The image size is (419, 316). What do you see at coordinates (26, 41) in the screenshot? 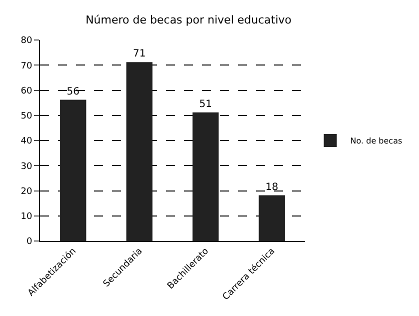
I see `y-tick-label: 80` at bounding box center [26, 41].